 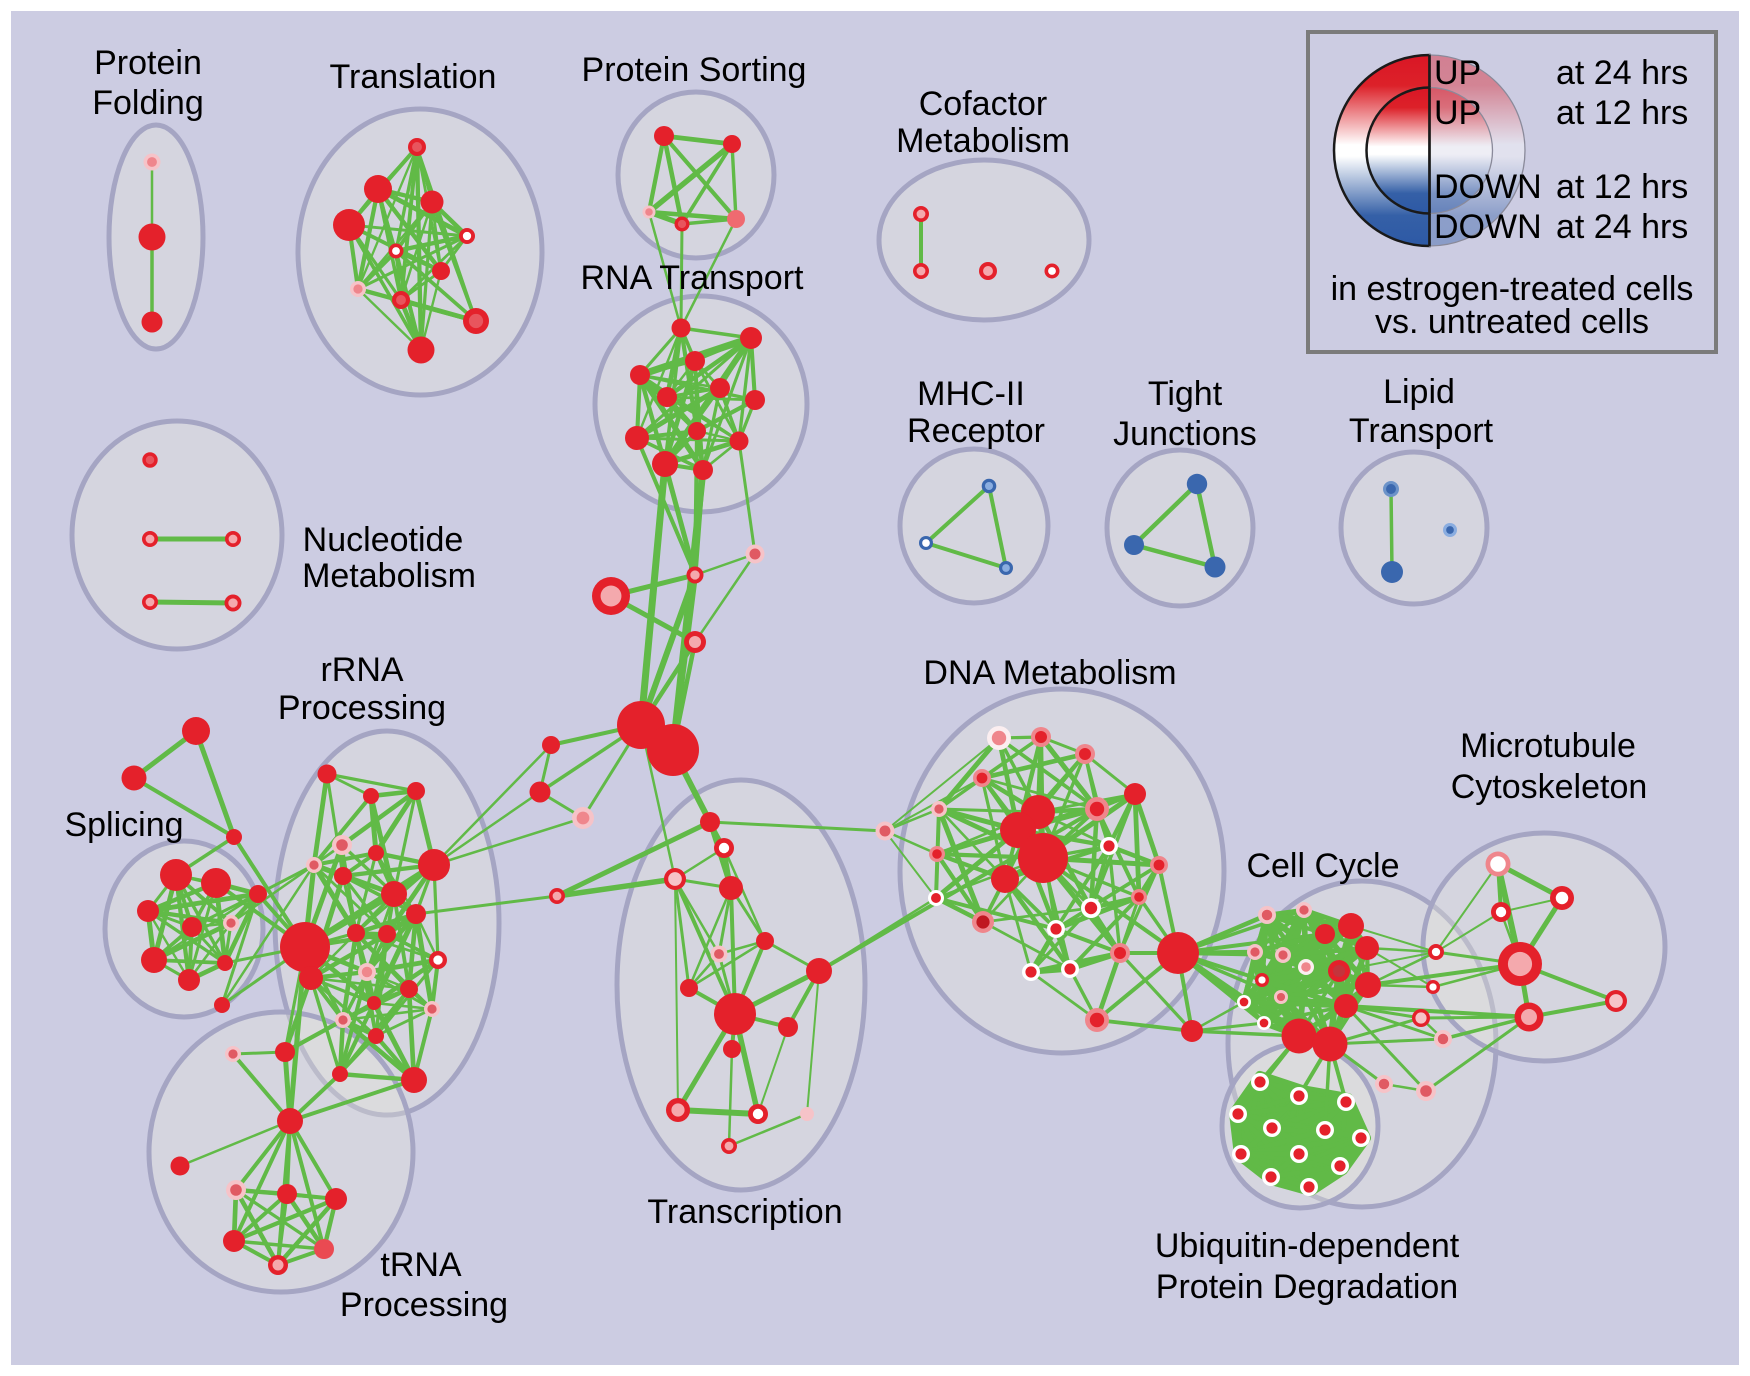 What do you see at coordinates (1322, 866) in the screenshot?
I see `svg-text: Cell Cycle` at bounding box center [1322, 866].